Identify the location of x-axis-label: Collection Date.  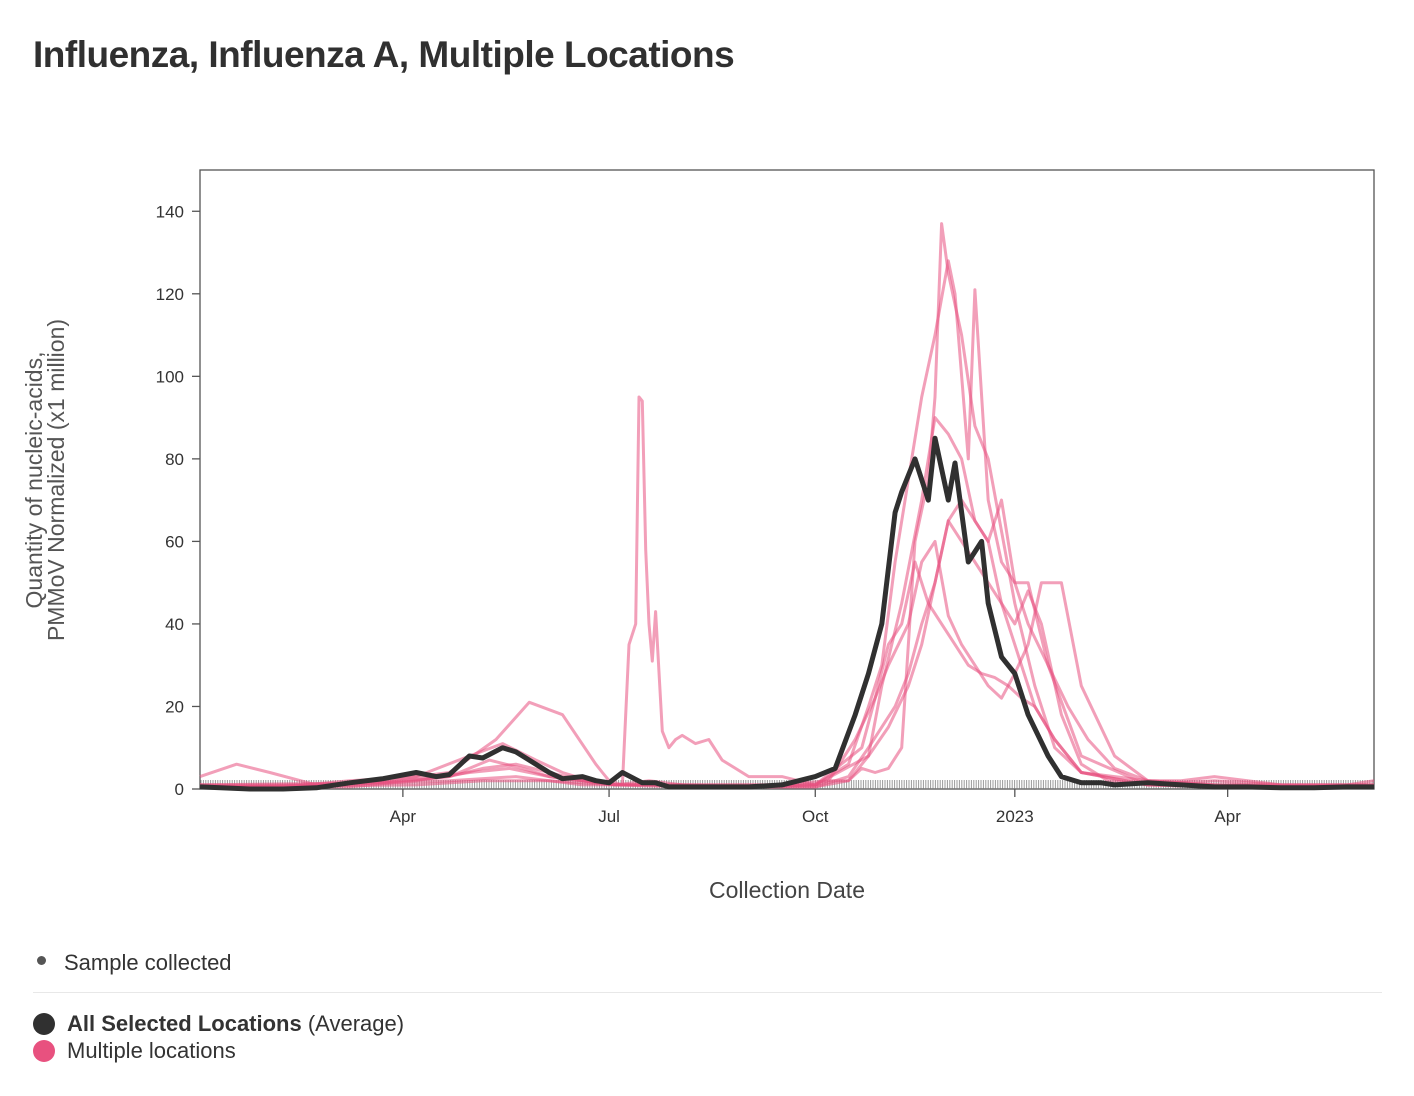
(787, 890).